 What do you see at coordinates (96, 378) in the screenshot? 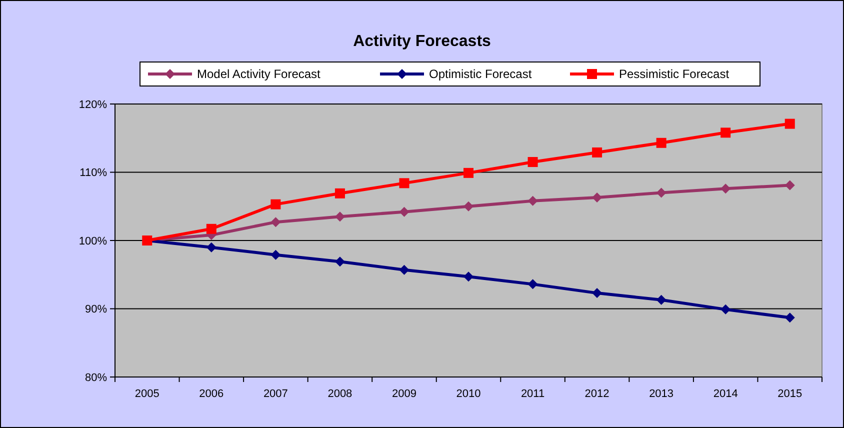
I see `y-tick-label: 80%` at bounding box center [96, 378].